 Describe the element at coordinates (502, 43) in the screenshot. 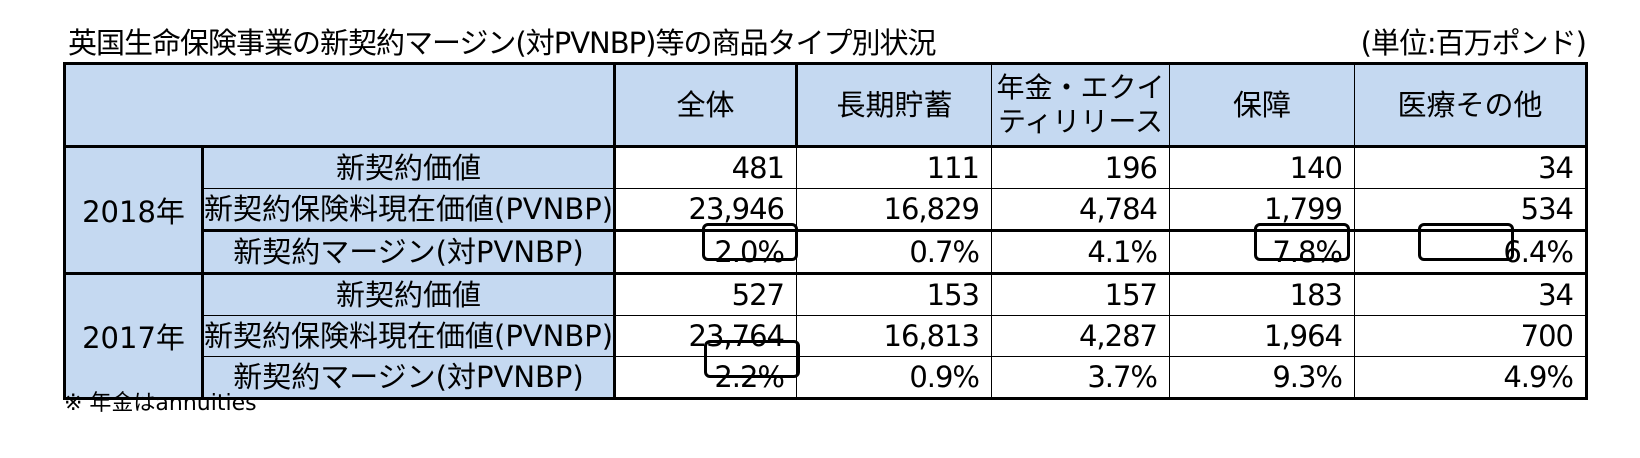

I see `table-title: 英国生命保険事業の新契約マージン(対PVNBP)等の商品タイプ別状況` at that location.